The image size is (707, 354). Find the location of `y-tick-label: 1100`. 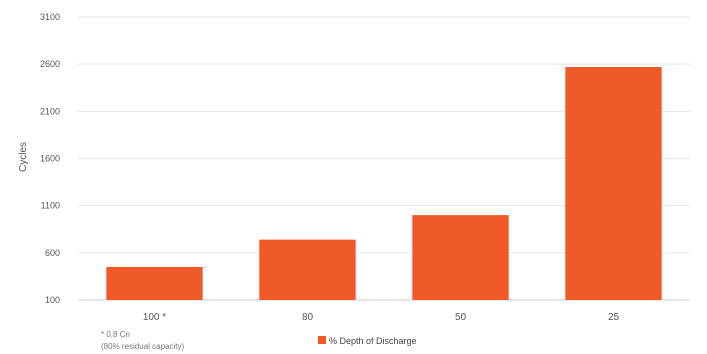

y-tick-label: 1100 is located at coordinates (50, 206).